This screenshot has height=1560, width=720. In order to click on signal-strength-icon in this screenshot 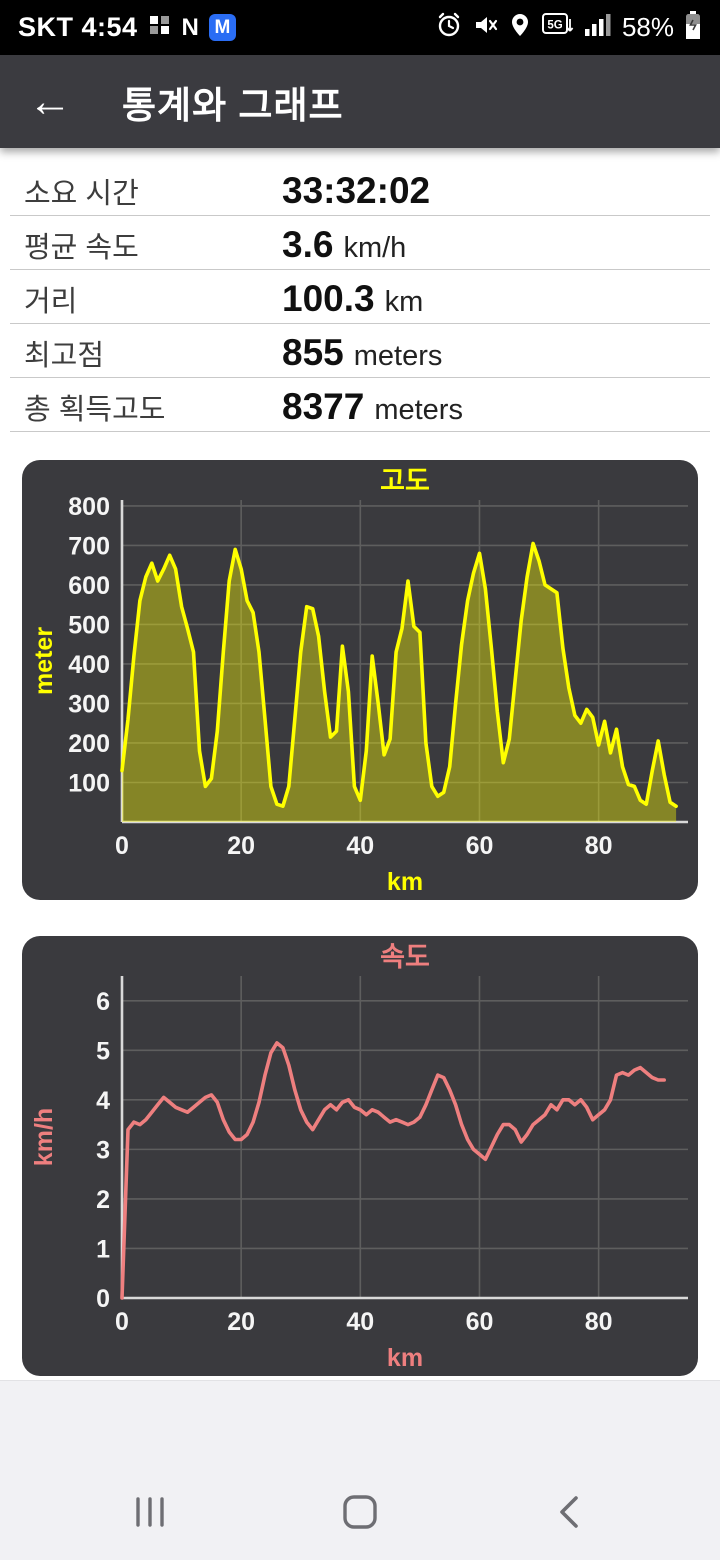, I will do `click(598, 27)`.